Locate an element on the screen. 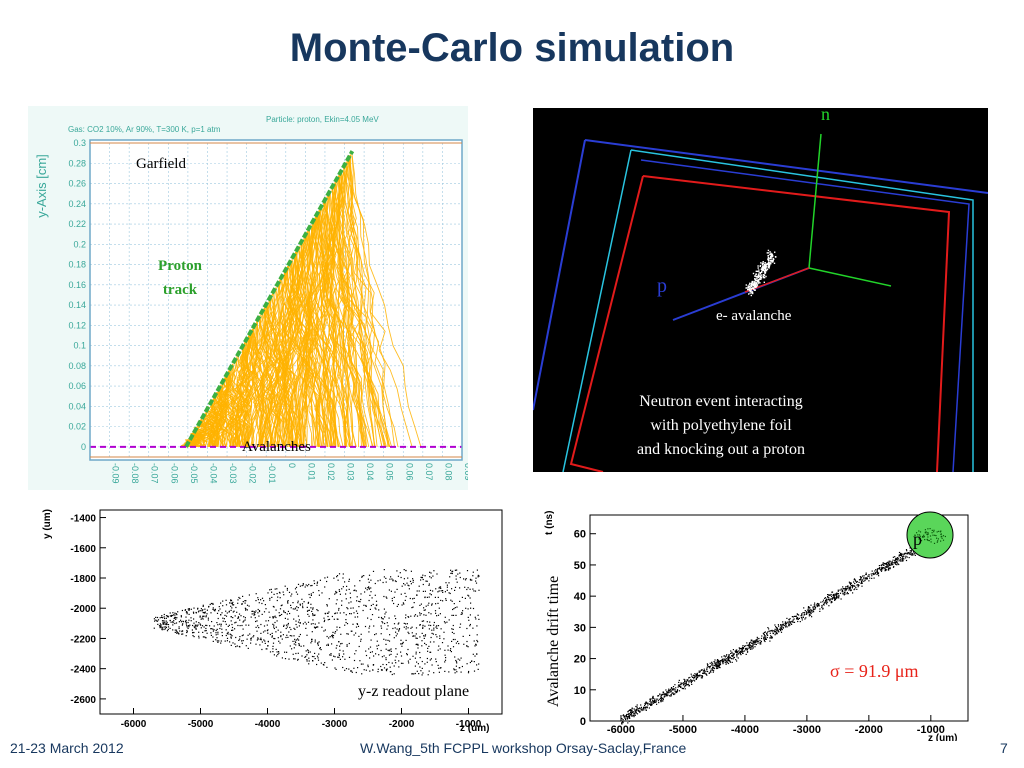 Image resolution: width=1024 pixels, height=768 pixels. proton-track-line is located at coordinates (269, 299).